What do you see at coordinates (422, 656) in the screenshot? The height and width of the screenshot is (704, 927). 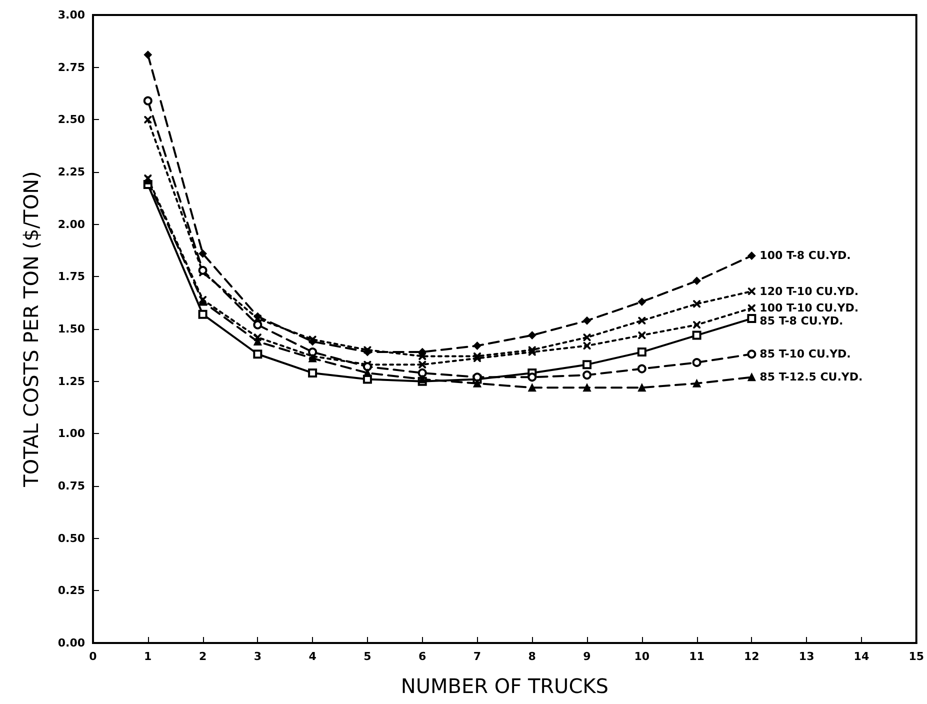 I see `x-tick-label: 6` at bounding box center [422, 656].